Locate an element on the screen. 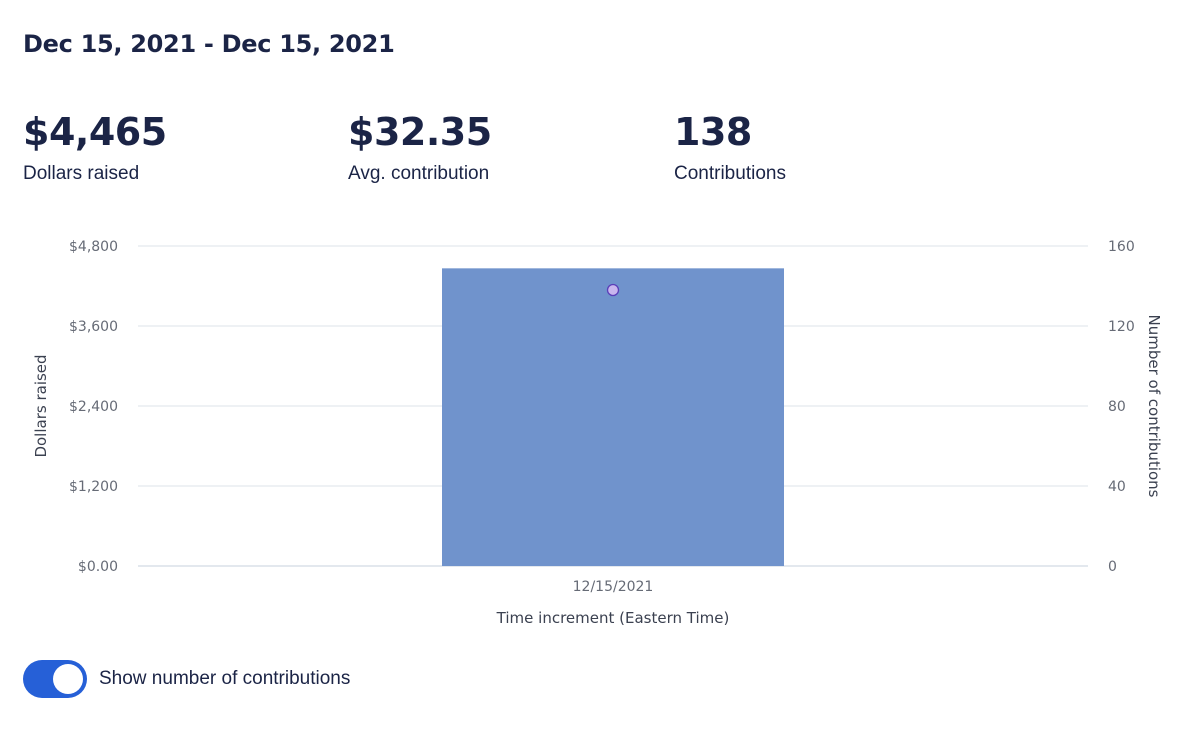  stat-dollars-raised: $4,465 Dollars raised is located at coordinates (95, 147).